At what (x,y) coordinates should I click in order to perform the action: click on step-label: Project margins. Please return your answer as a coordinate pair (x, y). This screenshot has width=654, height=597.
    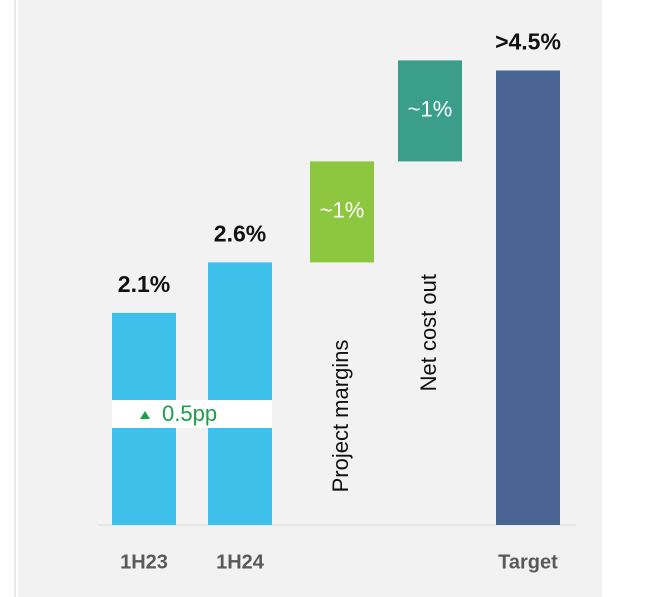
    Looking at the image, I should click on (340, 416).